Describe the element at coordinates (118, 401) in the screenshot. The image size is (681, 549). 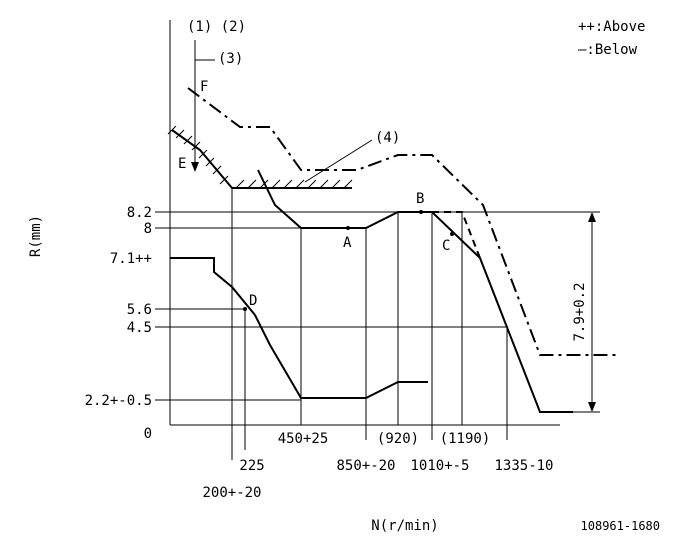
I see `y-label: 2.2+-0.5` at that location.